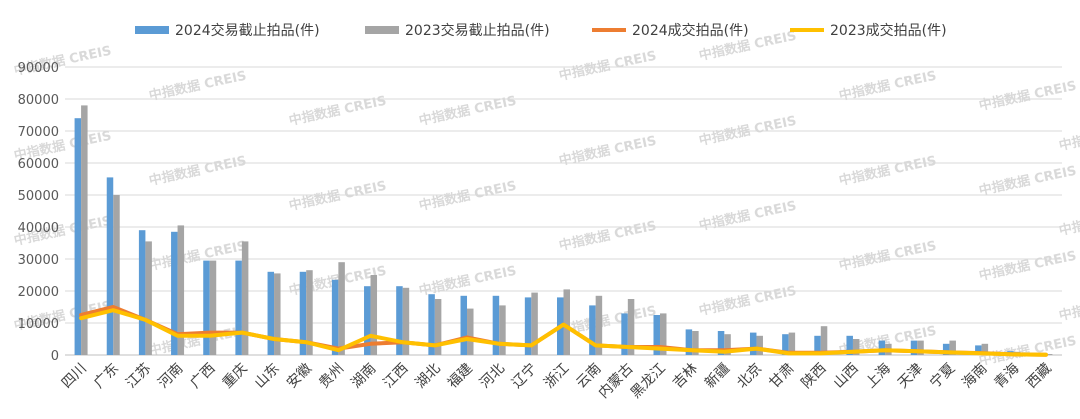 This screenshot has height=419, width=1080. Describe the element at coordinates (55, 356) in the screenshot. I see `y-tick-label: 0` at that location.